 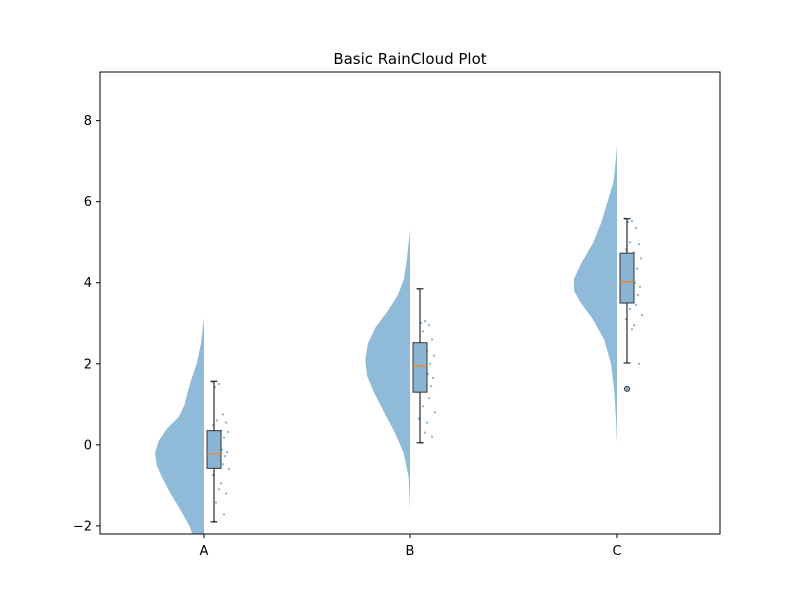 What do you see at coordinates (420, 367) in the screenshot?
I see `box-b` at bounding box center [420, 367].